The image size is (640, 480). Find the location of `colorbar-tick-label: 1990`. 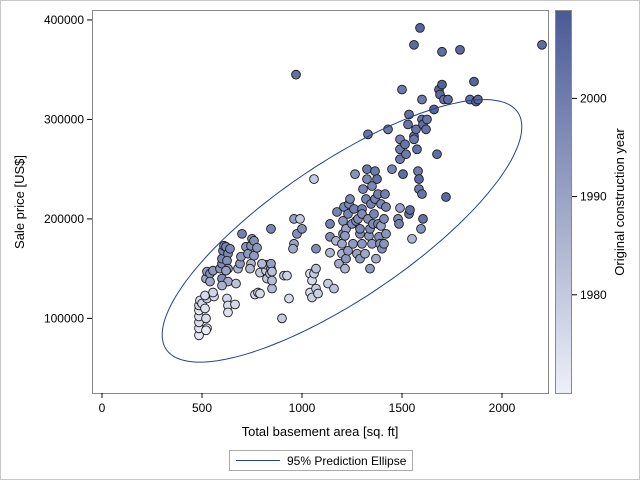

colorbar-tick-label: 1990 is located at coordinates (593, 197).